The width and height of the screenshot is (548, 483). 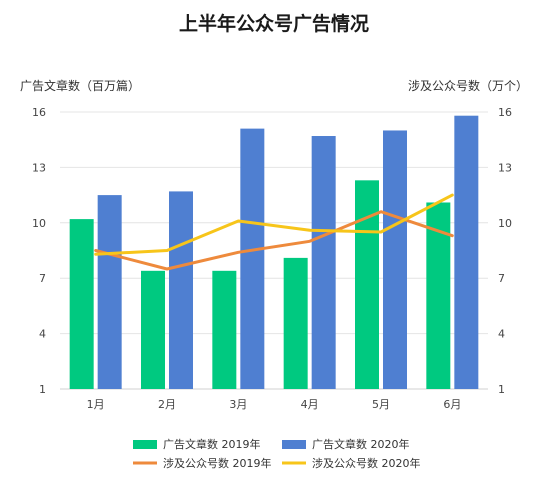 What do you see at coordinates (167, 404) in the screenshot?
I see `x-tick-label: 2月` at bounding box center [167, 404].